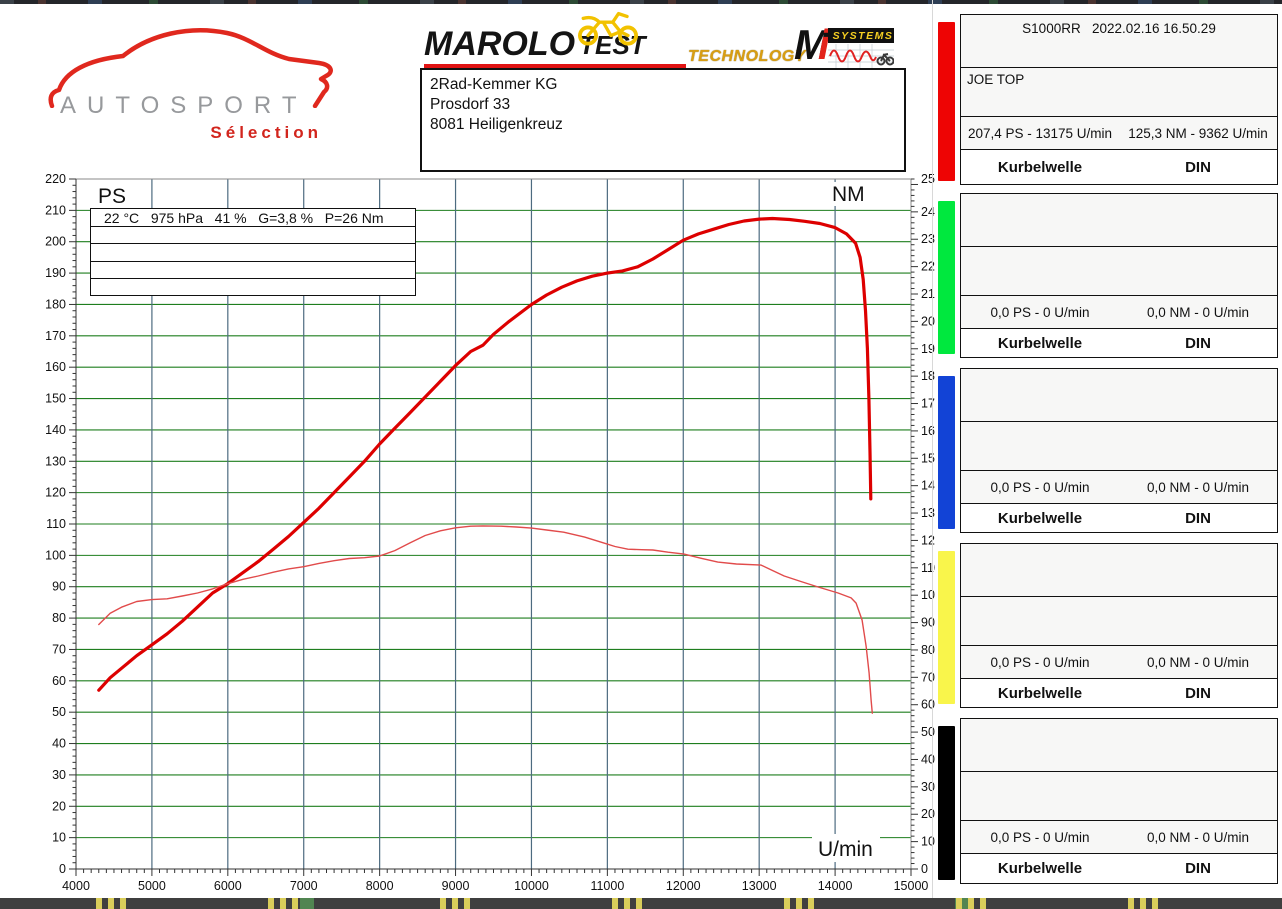 The image size is (1282, 909). What do you see at coordinates (811, 44) in the screenshot?
I see `mi-letter-m: M` at bounding box center [811, 44].